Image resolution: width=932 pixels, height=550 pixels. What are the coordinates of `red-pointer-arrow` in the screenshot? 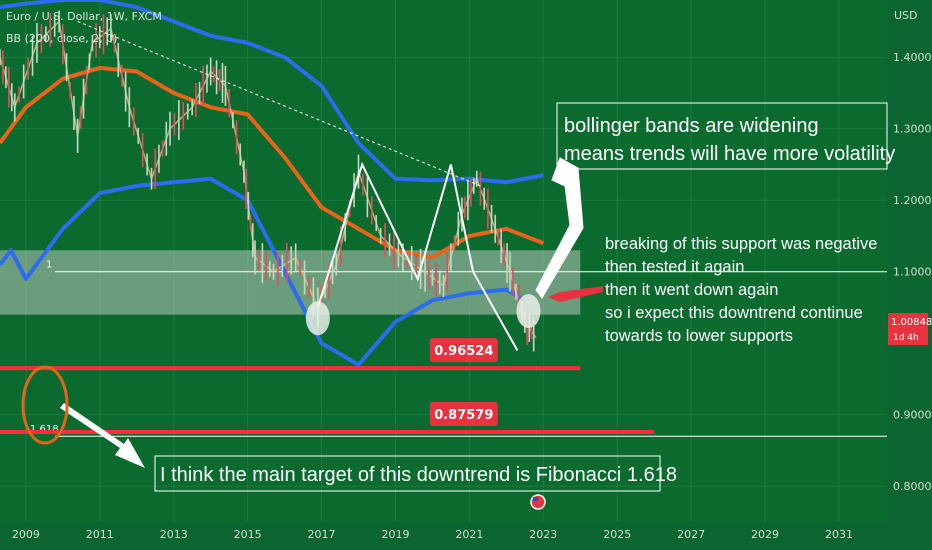 It's located at (575, 294).